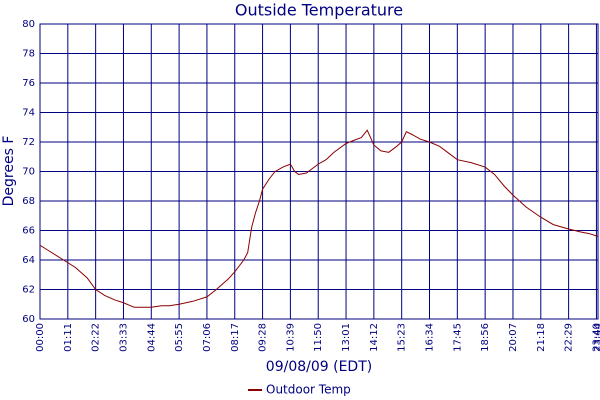 This screenshot has height=400, width=600. Describe the element at coordinates (68, 337) in the screenshot. I see `x-tick-label: 01:11` at that location.